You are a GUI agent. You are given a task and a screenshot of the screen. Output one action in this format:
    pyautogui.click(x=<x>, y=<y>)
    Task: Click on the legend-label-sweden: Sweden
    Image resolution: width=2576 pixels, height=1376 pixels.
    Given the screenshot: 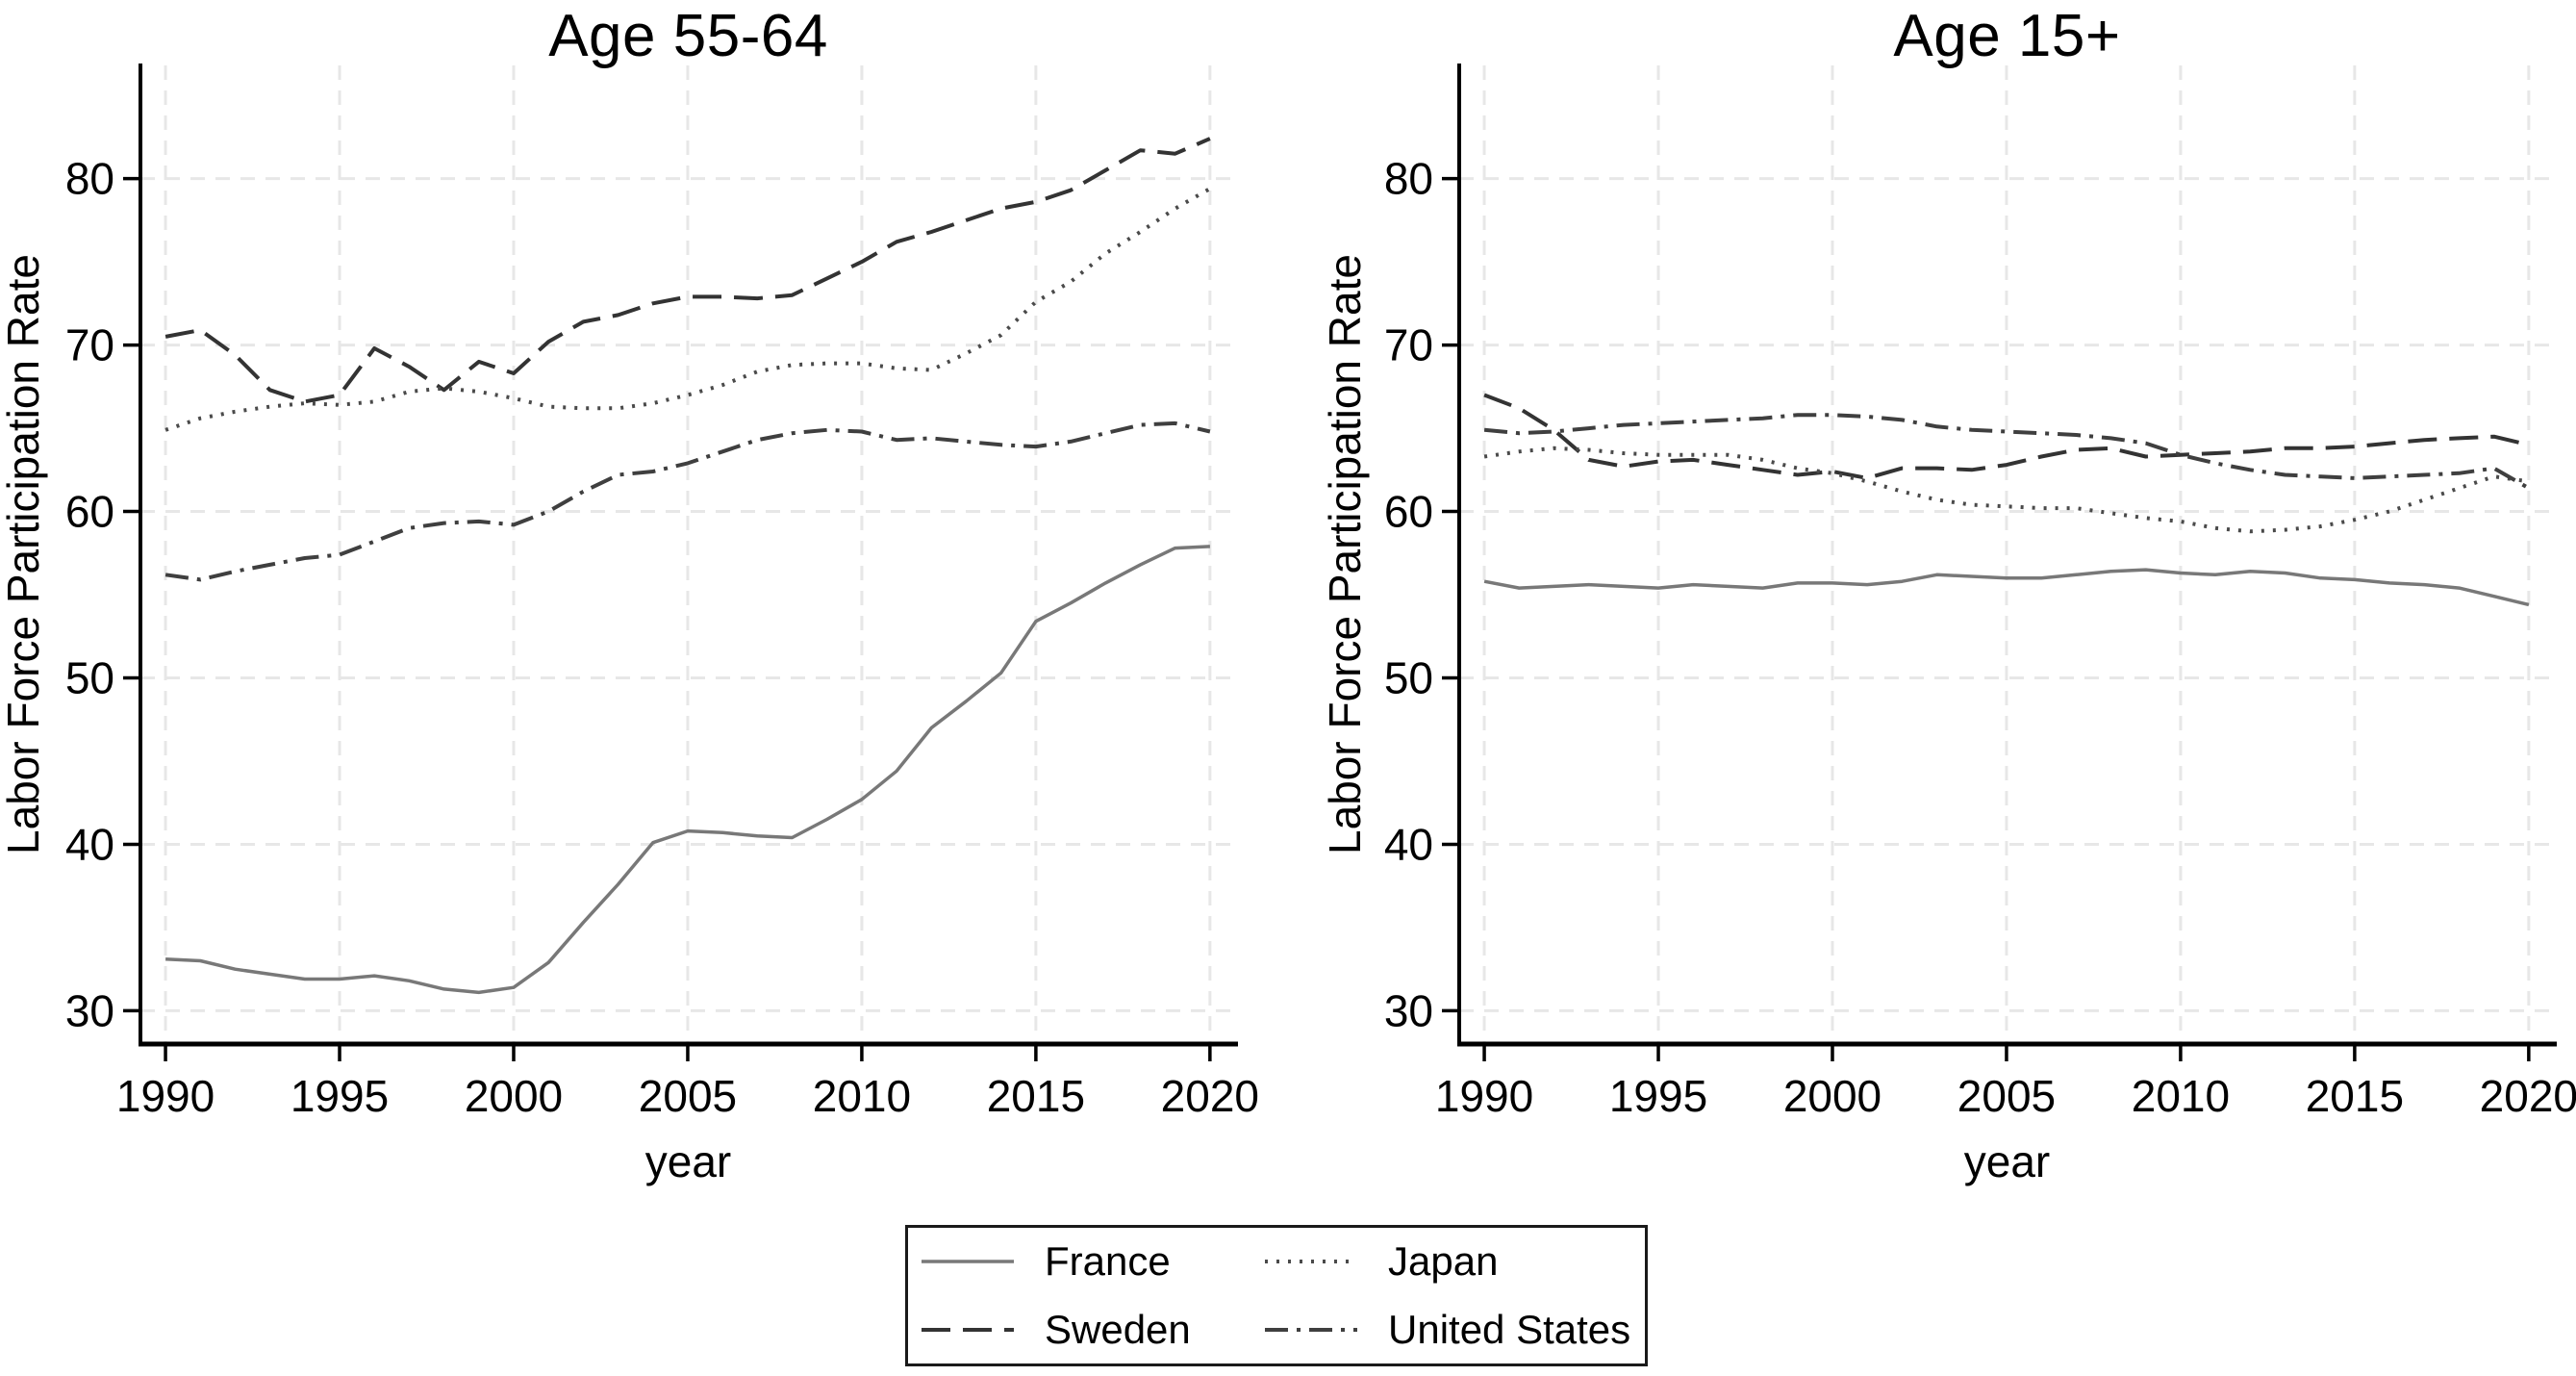 What is the action you would take?
    pyautogui.click(x=1118, y=1329)
    